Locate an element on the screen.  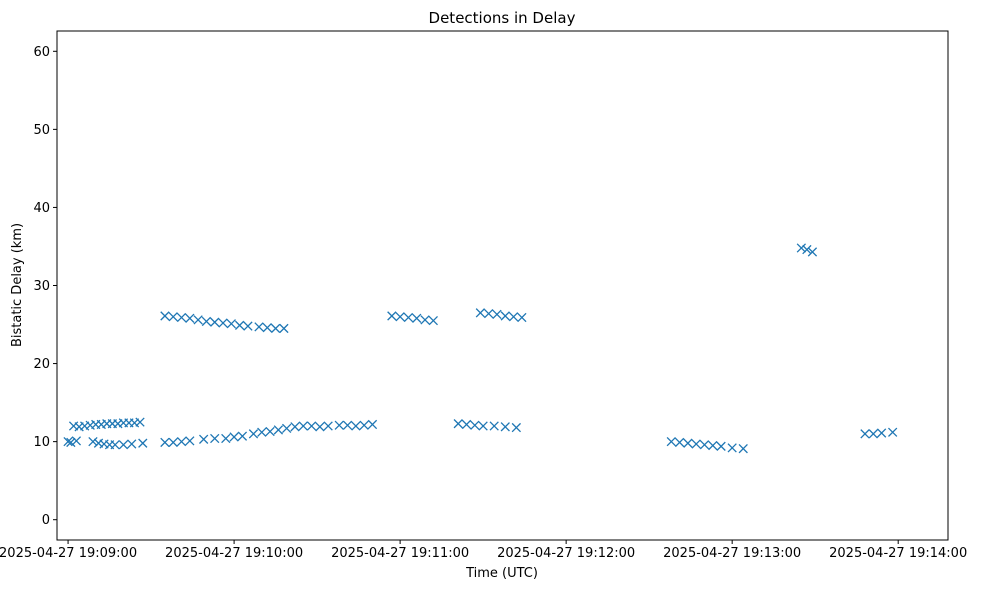
y-tick-label: 0 is located at coordinates (46, 520).